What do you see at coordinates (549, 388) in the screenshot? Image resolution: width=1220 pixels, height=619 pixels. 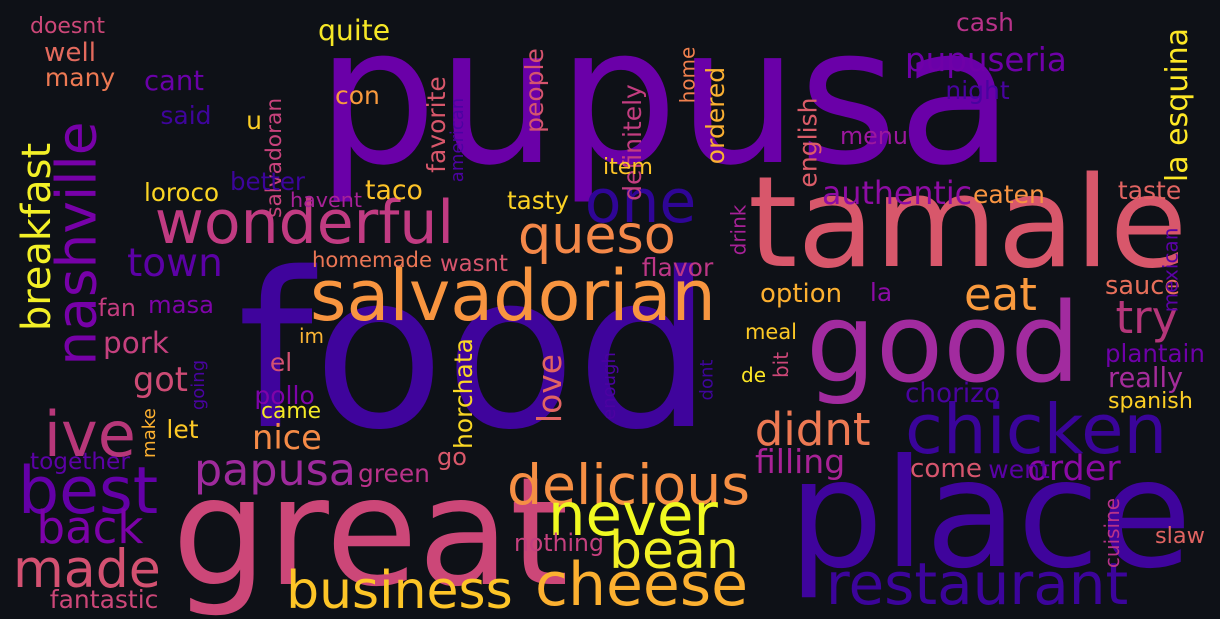 I see `word-love: love` at bounding box center [549, 388].